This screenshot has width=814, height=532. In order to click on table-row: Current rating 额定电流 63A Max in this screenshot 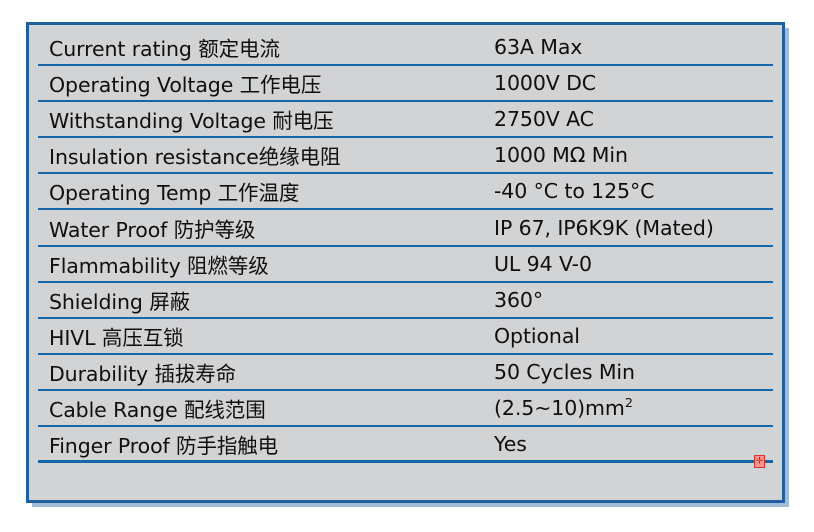, I will do `click(405, 48)`.